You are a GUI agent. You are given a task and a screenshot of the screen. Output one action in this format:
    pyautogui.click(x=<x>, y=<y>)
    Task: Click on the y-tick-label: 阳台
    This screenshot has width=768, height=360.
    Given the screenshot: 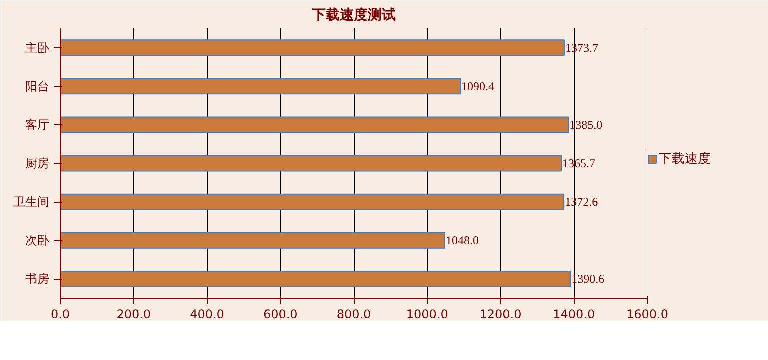 What is the action you would take?
    pyautogui.click(x=38, y=86)
    